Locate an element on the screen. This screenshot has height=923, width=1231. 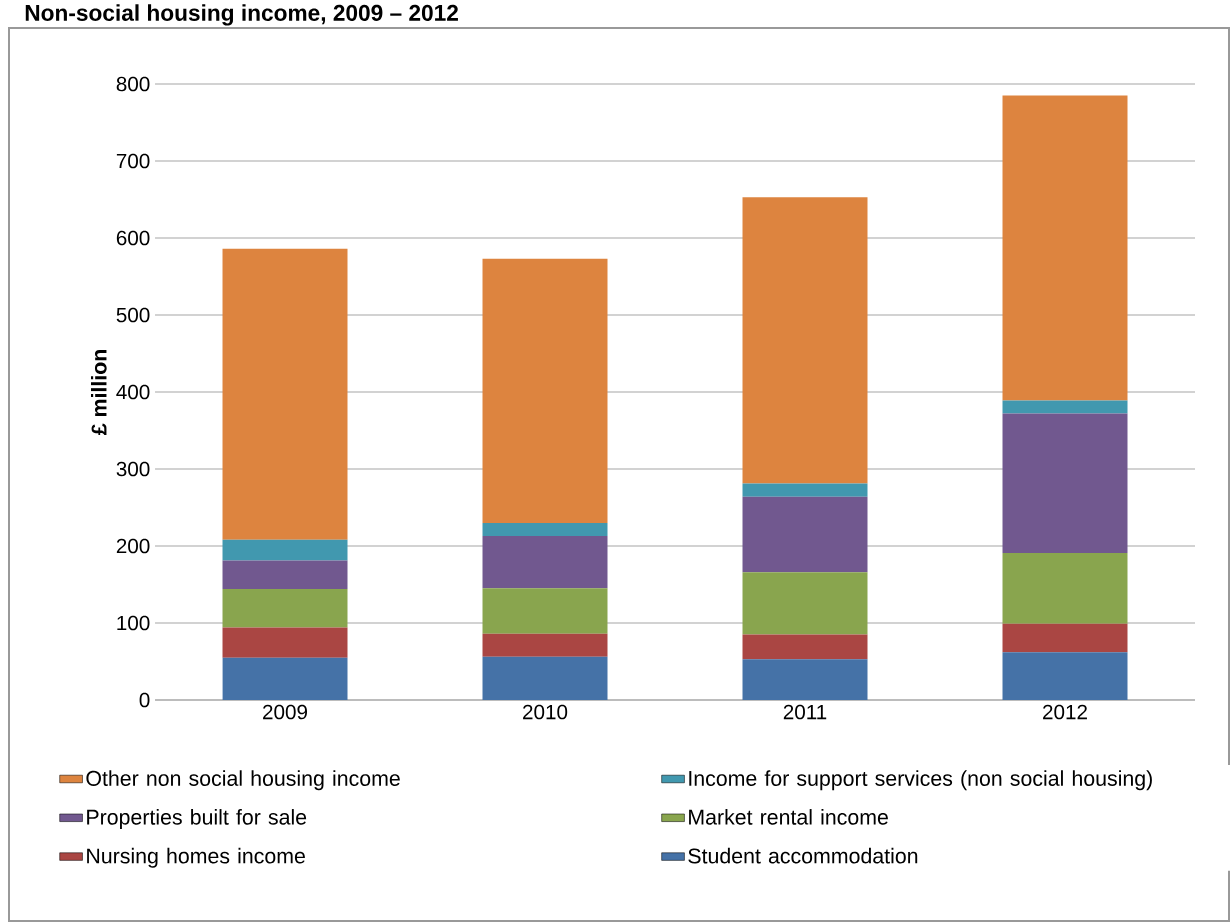
x-tick-label: 2011 is located at coordinates (805, 712).